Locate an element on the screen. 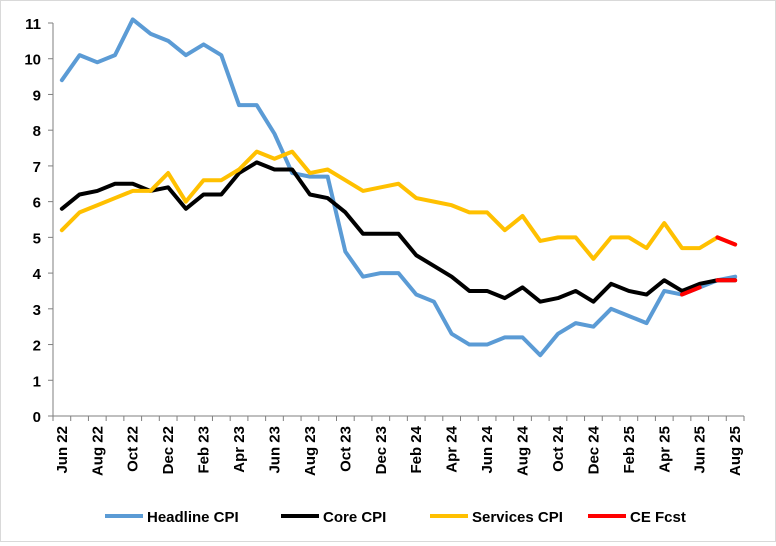  legend-item-services-cpi: Services CPI is located at coordinates (496, 517).